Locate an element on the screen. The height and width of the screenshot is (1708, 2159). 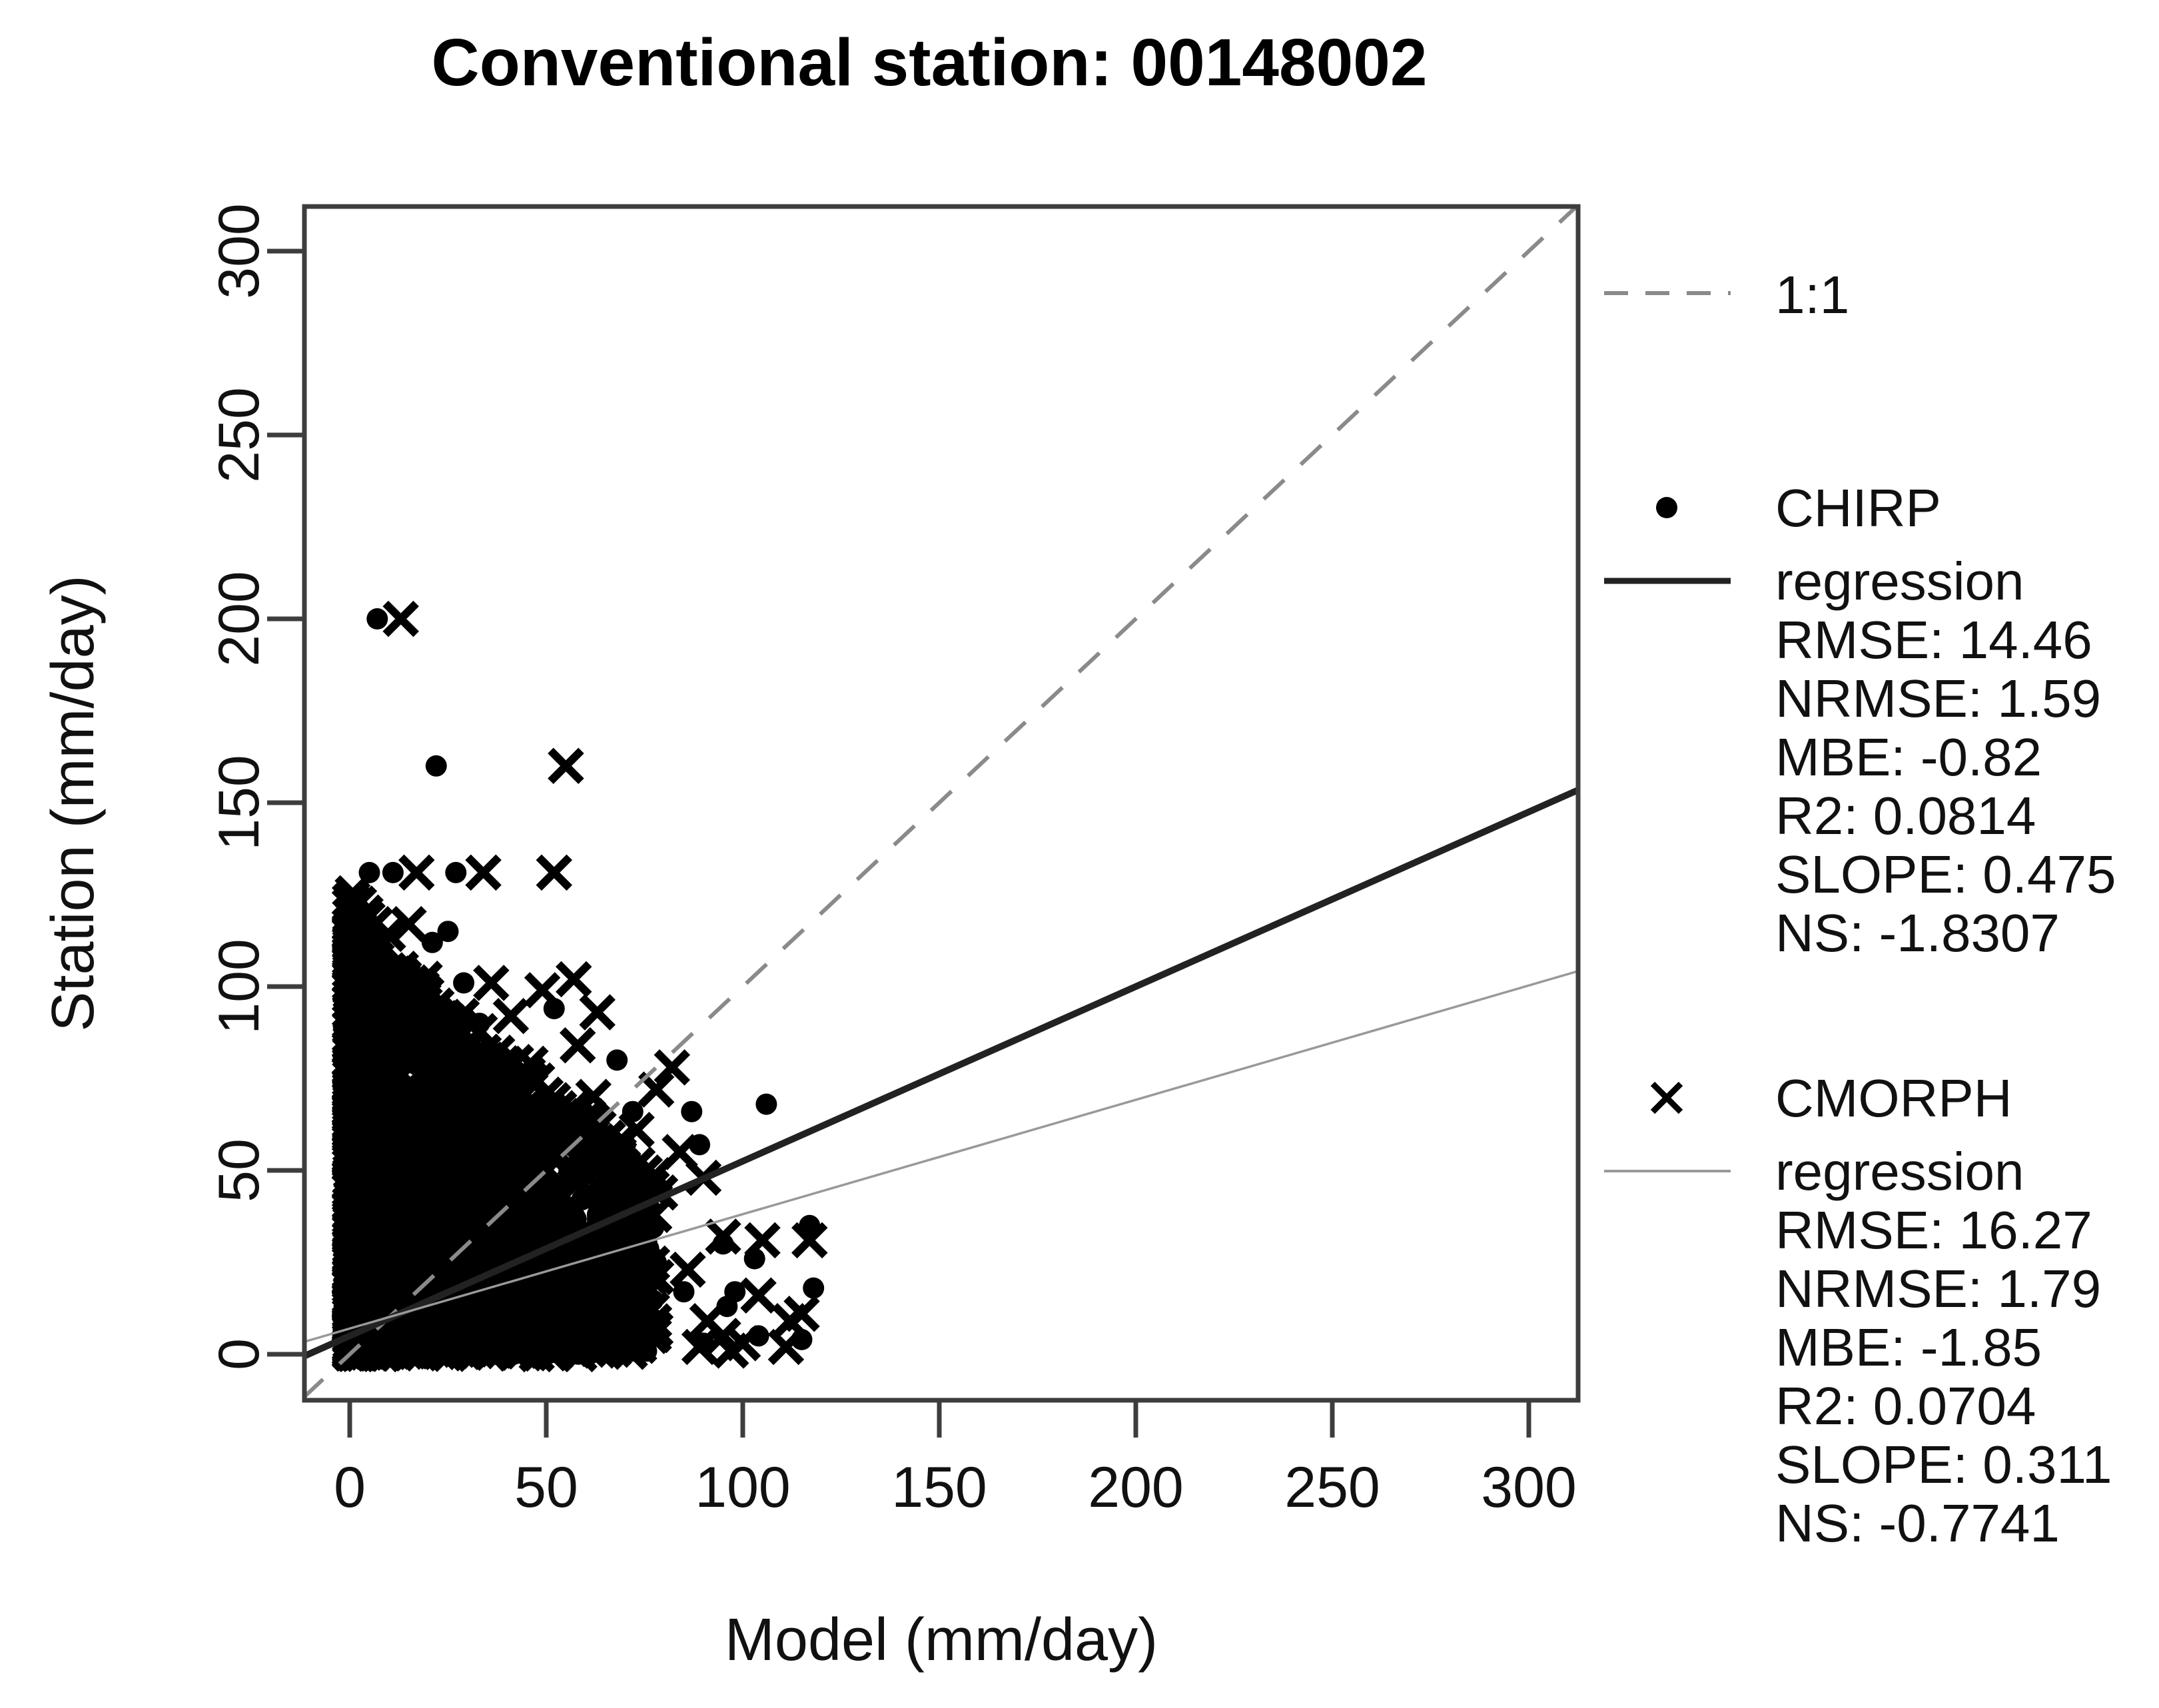
y-axis-ticks: 0 50 100 150 200 250 300 is located at coordinates (256, 786).